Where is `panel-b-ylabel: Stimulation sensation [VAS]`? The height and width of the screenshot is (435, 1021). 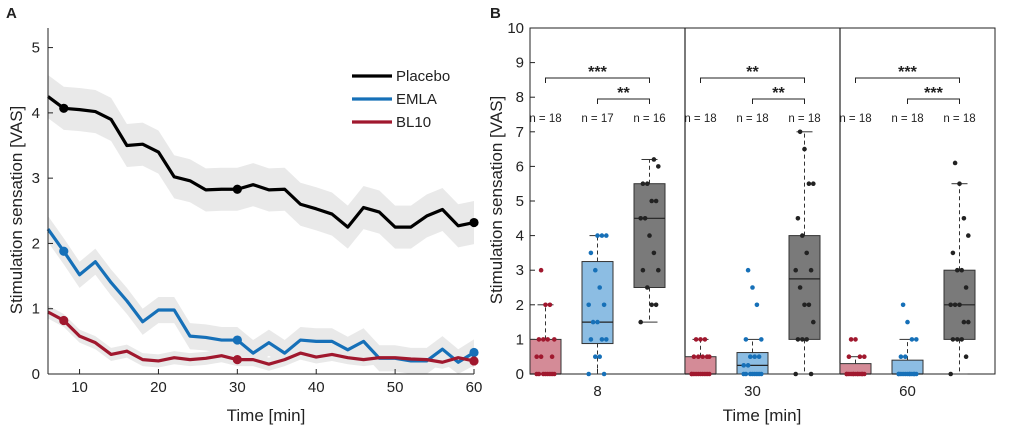 panel-b-ylabel: Stimulation sensation [VAS] is located at coordinates (496, 200).